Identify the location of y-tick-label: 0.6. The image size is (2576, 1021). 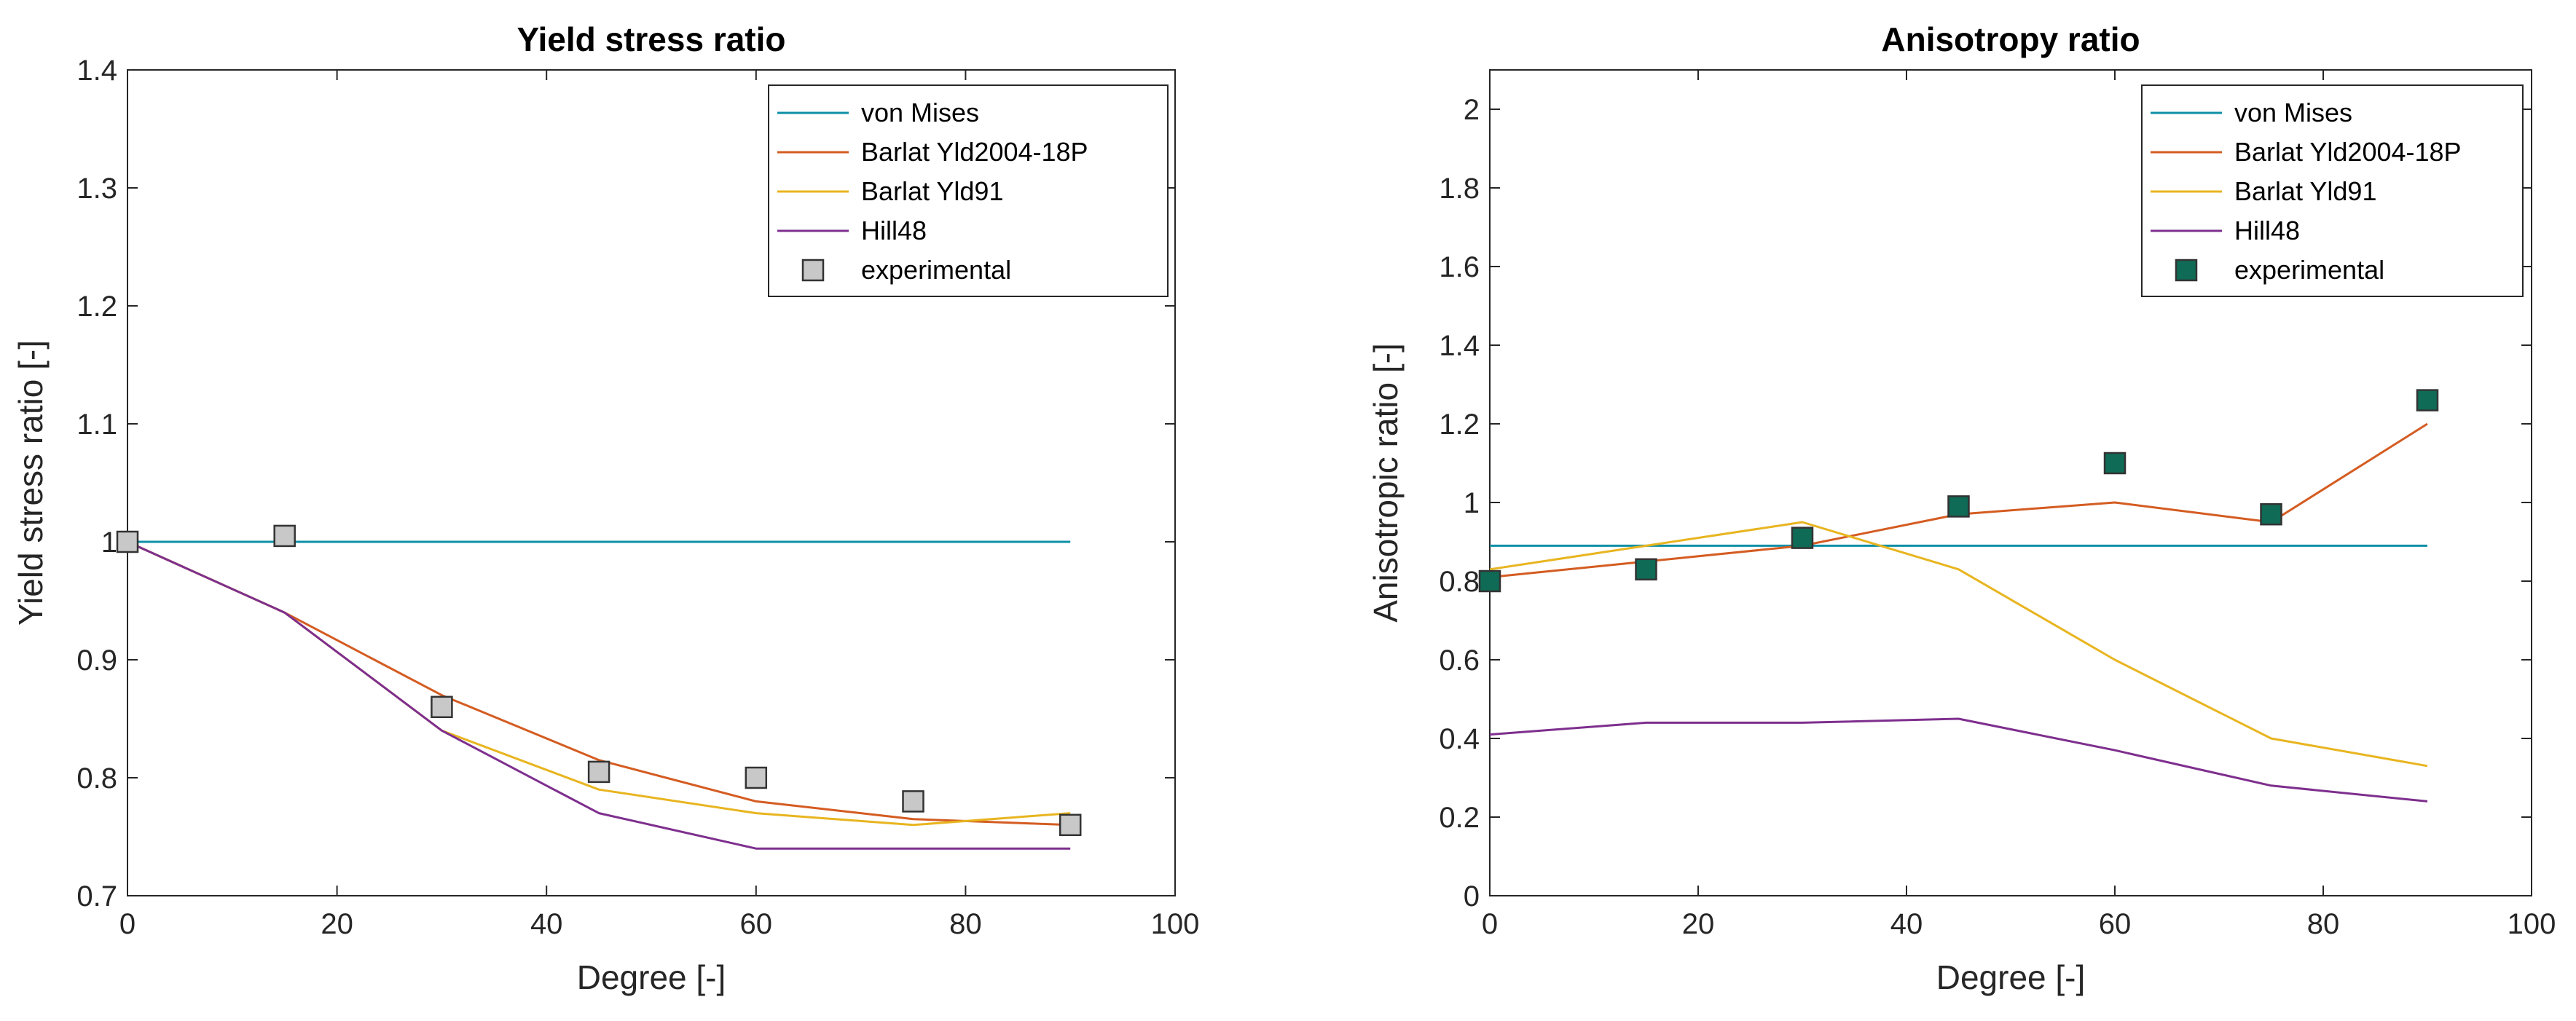
(1459, 661).